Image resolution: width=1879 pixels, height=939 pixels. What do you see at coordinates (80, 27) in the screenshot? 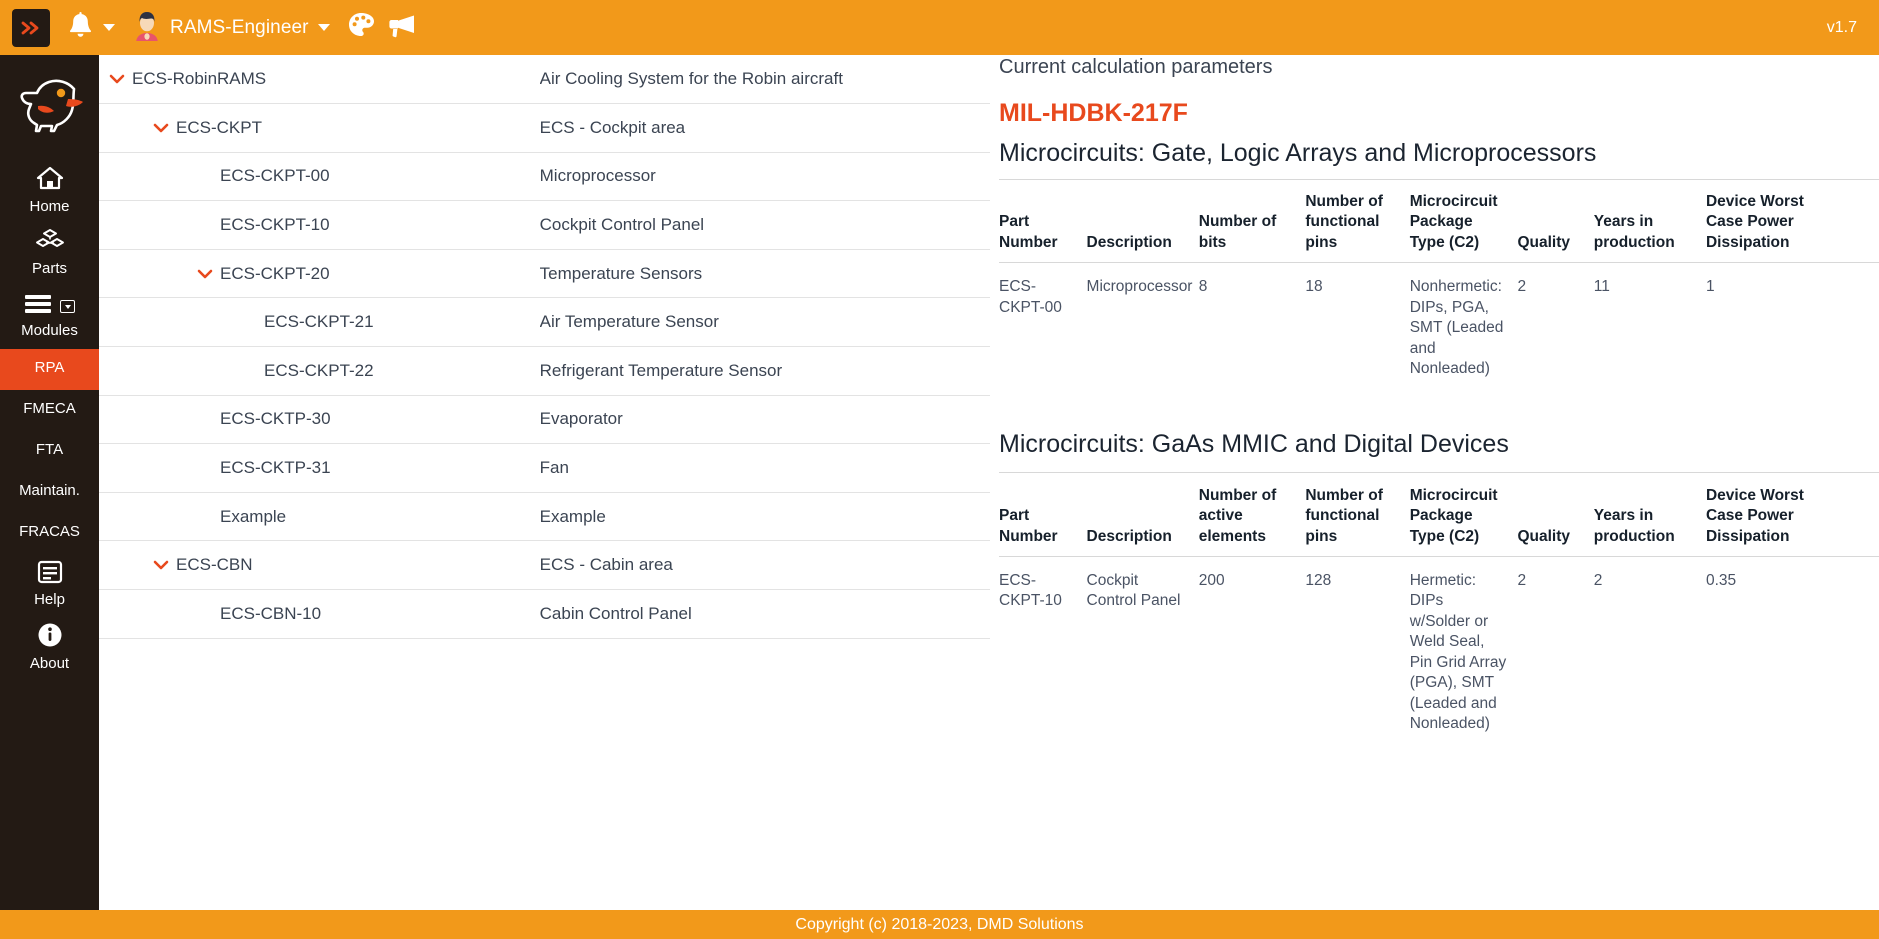
I see `bell-icon` at bounding box center [80, 27].